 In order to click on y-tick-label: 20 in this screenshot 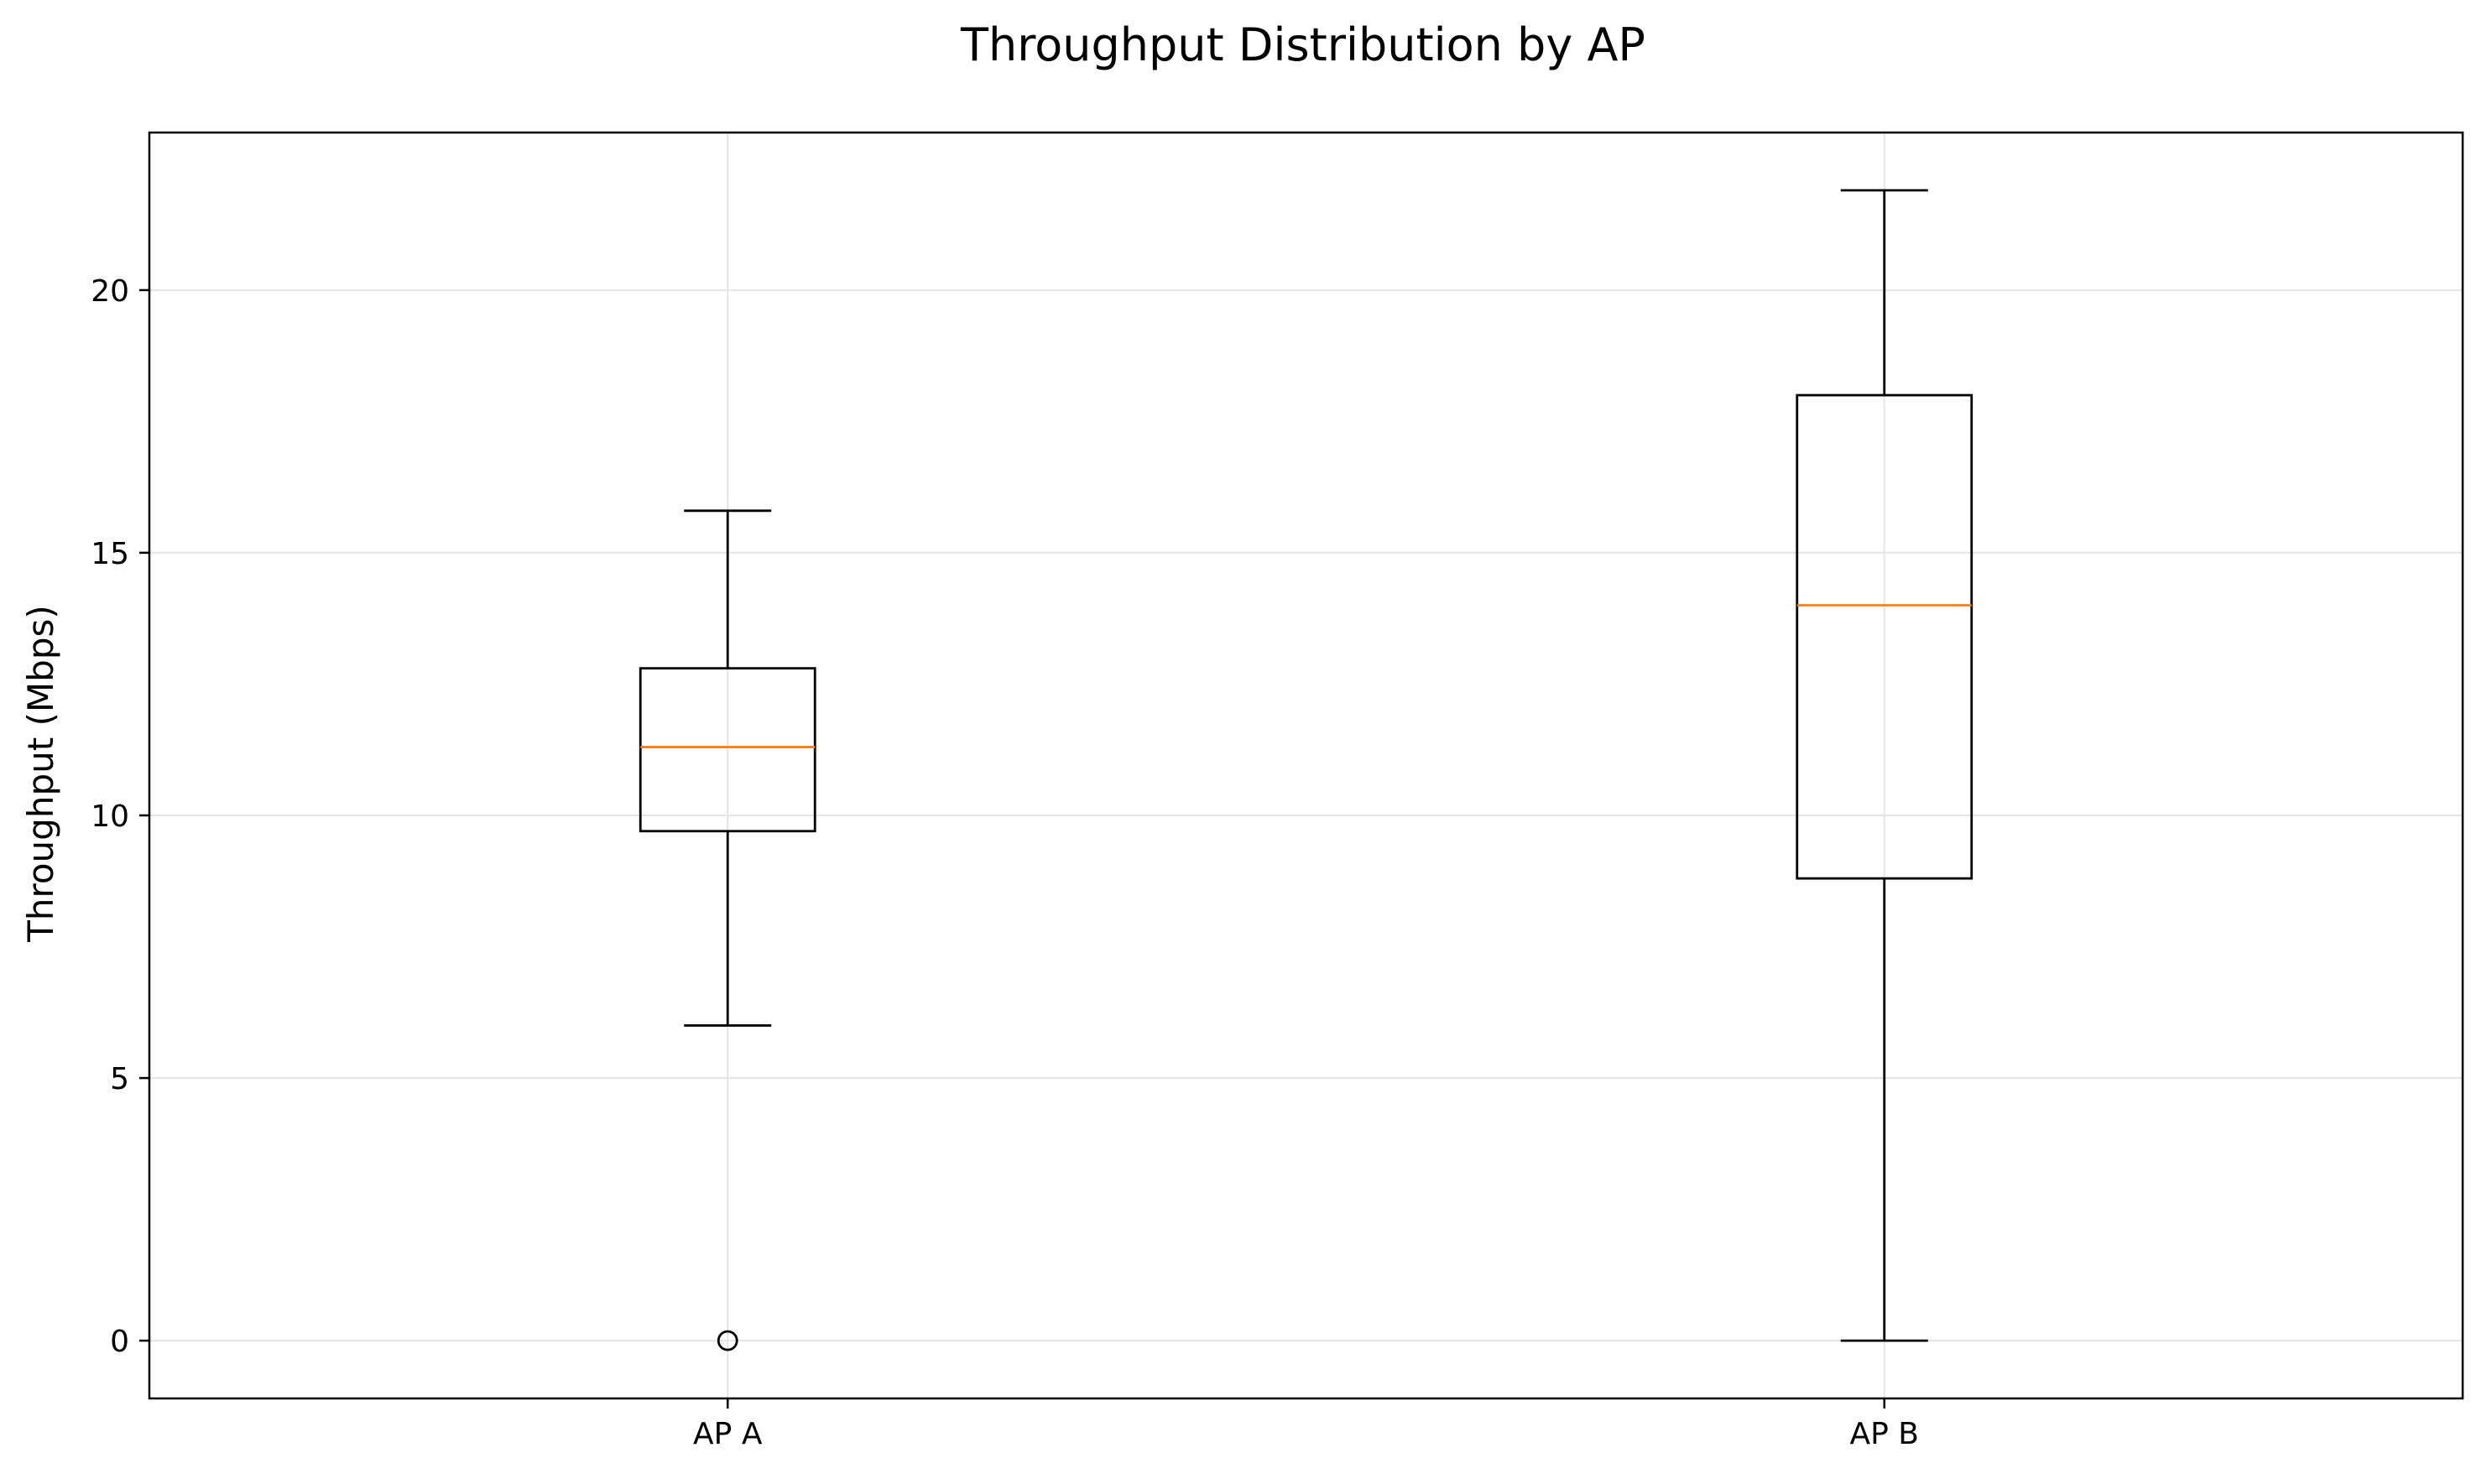, I will do `click(110, 291)`.